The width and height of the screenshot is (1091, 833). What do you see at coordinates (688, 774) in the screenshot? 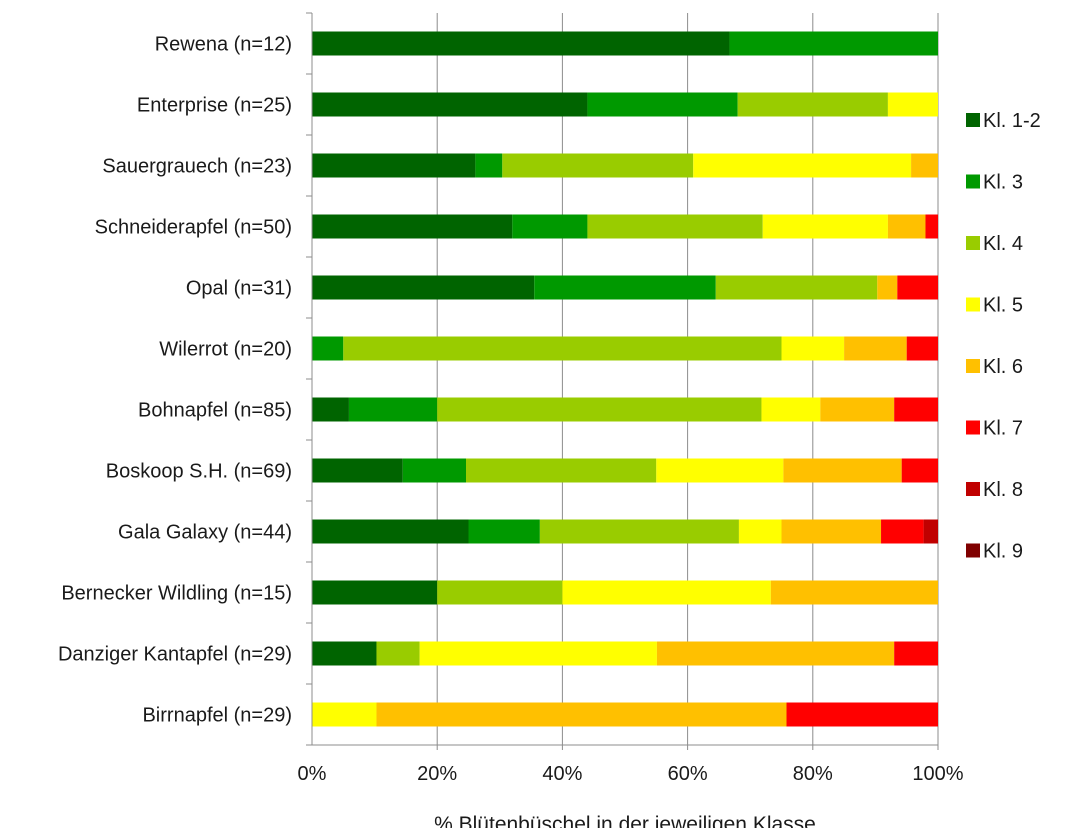
I see `x-tick-label: 60%` at bounding box center [688, 774].